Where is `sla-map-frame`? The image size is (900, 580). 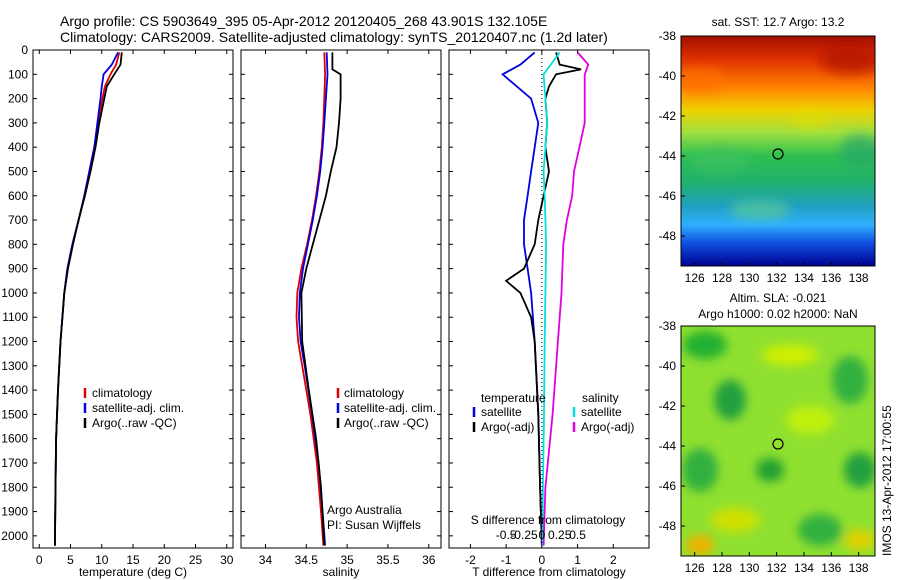
sla-map-frame is located at coordinates (778, 441).